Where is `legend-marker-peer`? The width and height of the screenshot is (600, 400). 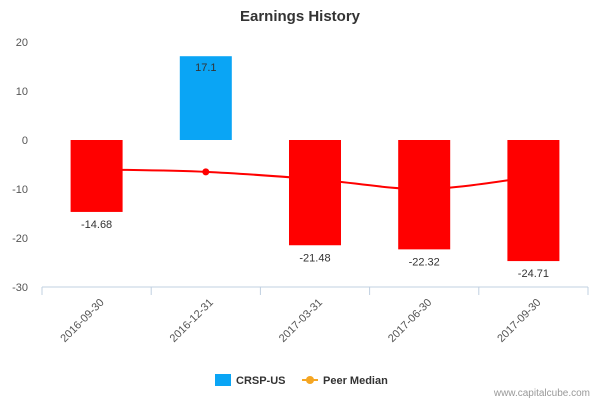
legend-marker-peer is located at coordinates (310, 380).